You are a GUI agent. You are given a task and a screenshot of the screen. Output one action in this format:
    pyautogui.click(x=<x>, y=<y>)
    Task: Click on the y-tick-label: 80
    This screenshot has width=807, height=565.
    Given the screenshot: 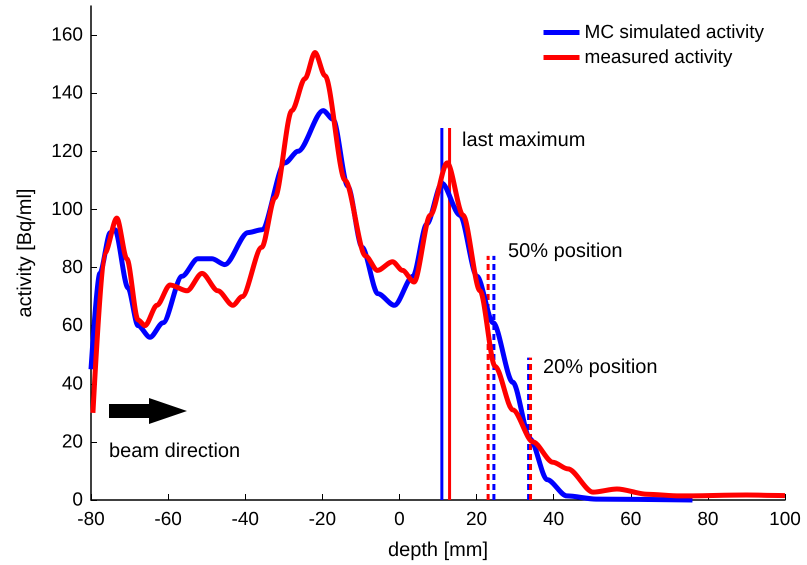 What is the action you would take?
    pyautogui.click(x=72, y=267)
    